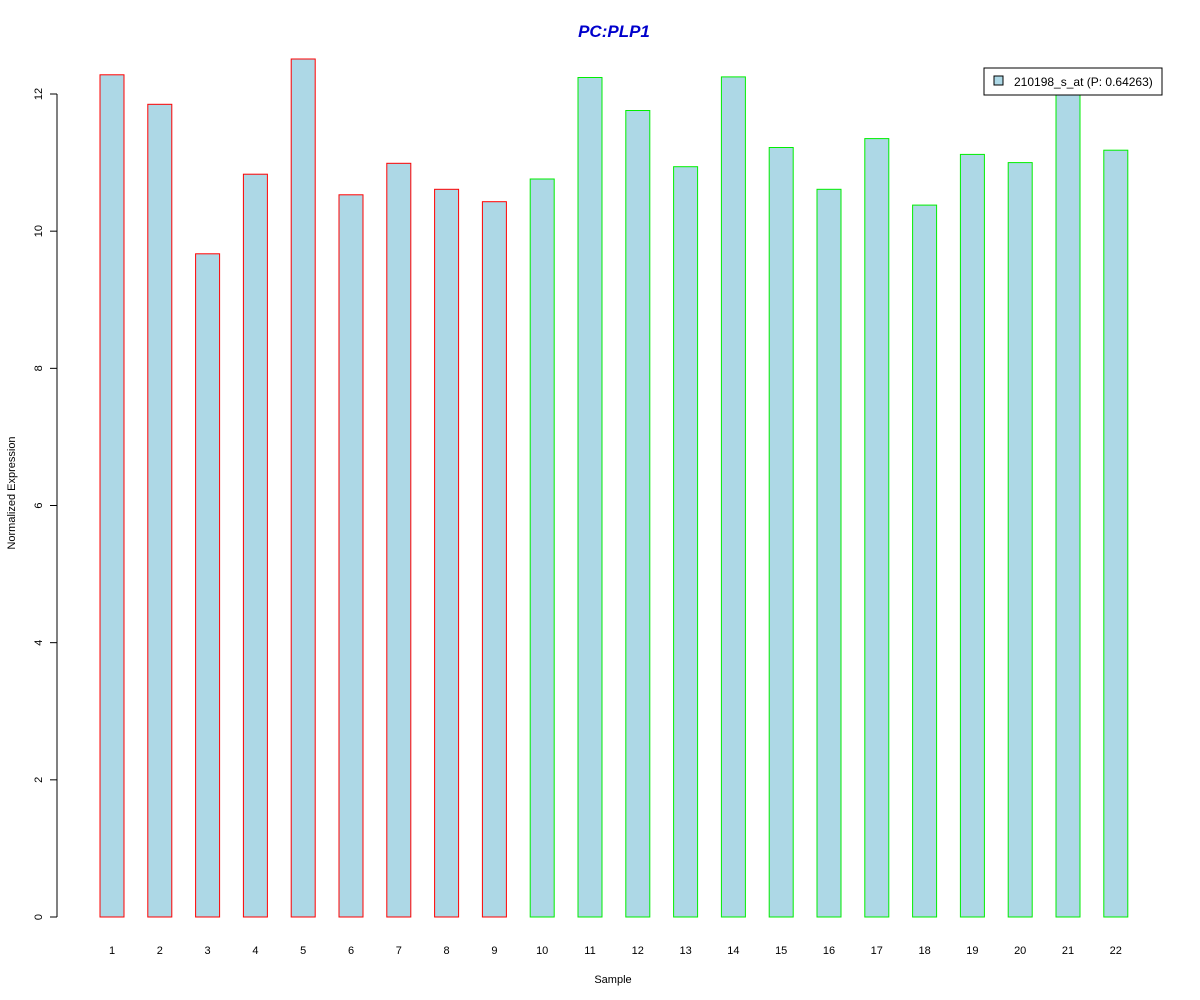  I want to click on y-tick-label: 12, so click(39, 94).